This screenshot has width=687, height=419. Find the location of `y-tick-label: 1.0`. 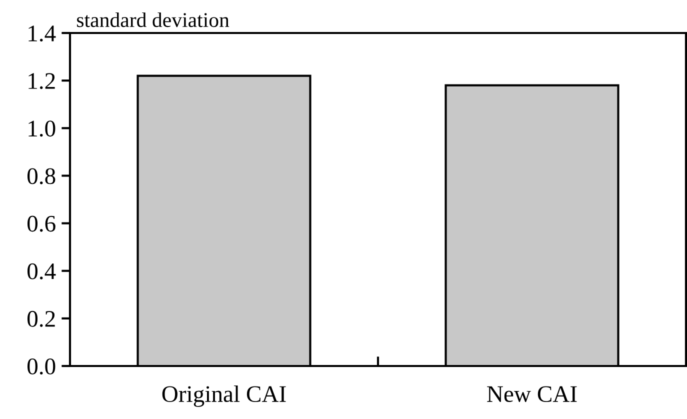

y-tick-label: 1.0 is located at coordinates (42, 128).